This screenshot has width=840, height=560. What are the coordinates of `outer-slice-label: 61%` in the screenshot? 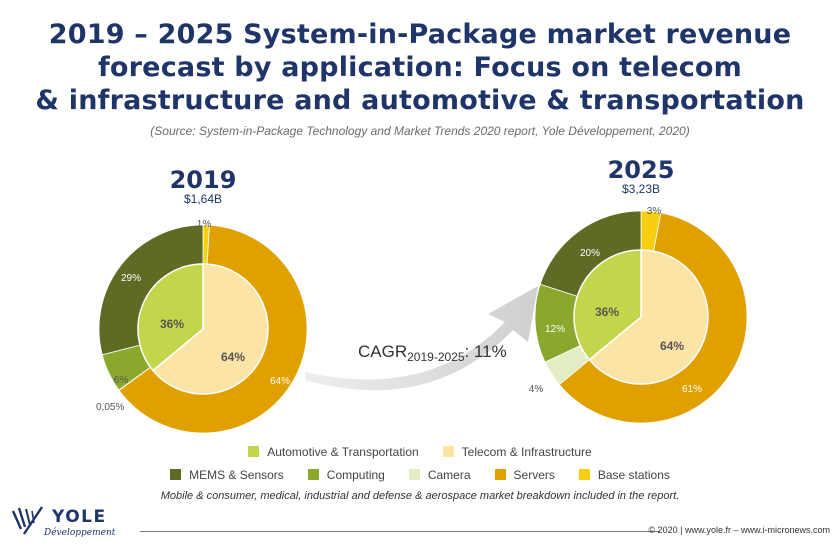 It's located at (692, 389).